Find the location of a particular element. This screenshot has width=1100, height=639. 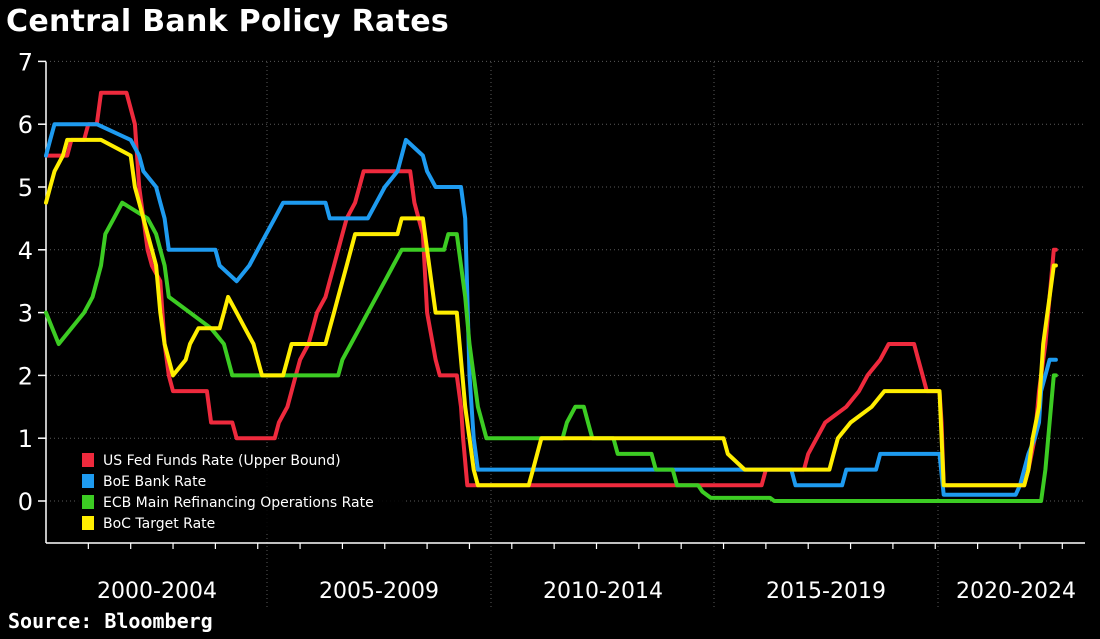

y-tick-label: 5 is located at coordinates (25, 188).